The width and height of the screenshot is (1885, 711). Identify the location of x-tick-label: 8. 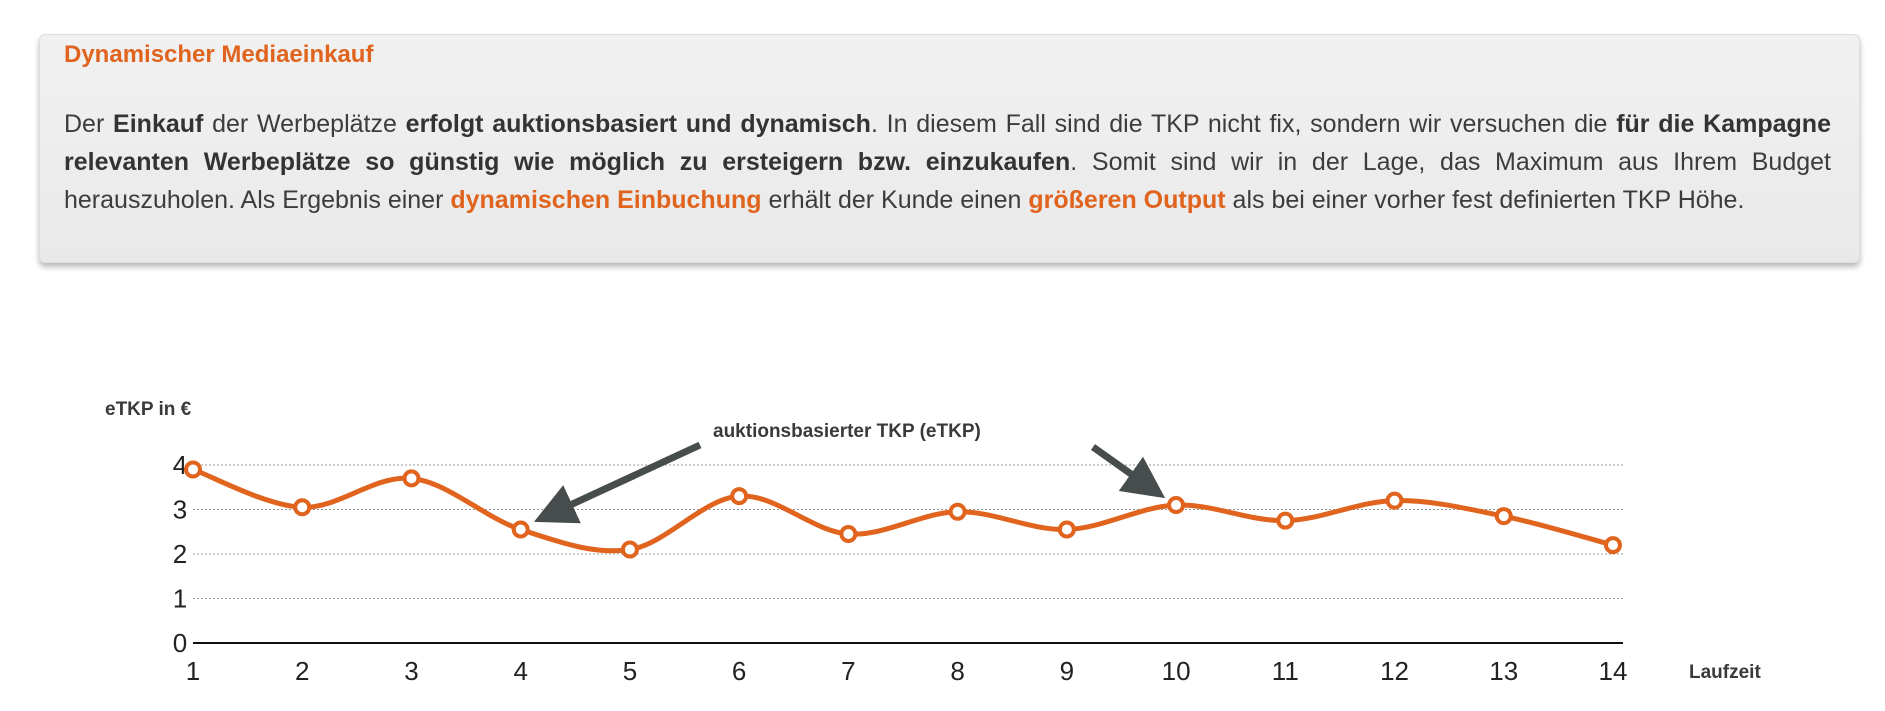
(957, 671).